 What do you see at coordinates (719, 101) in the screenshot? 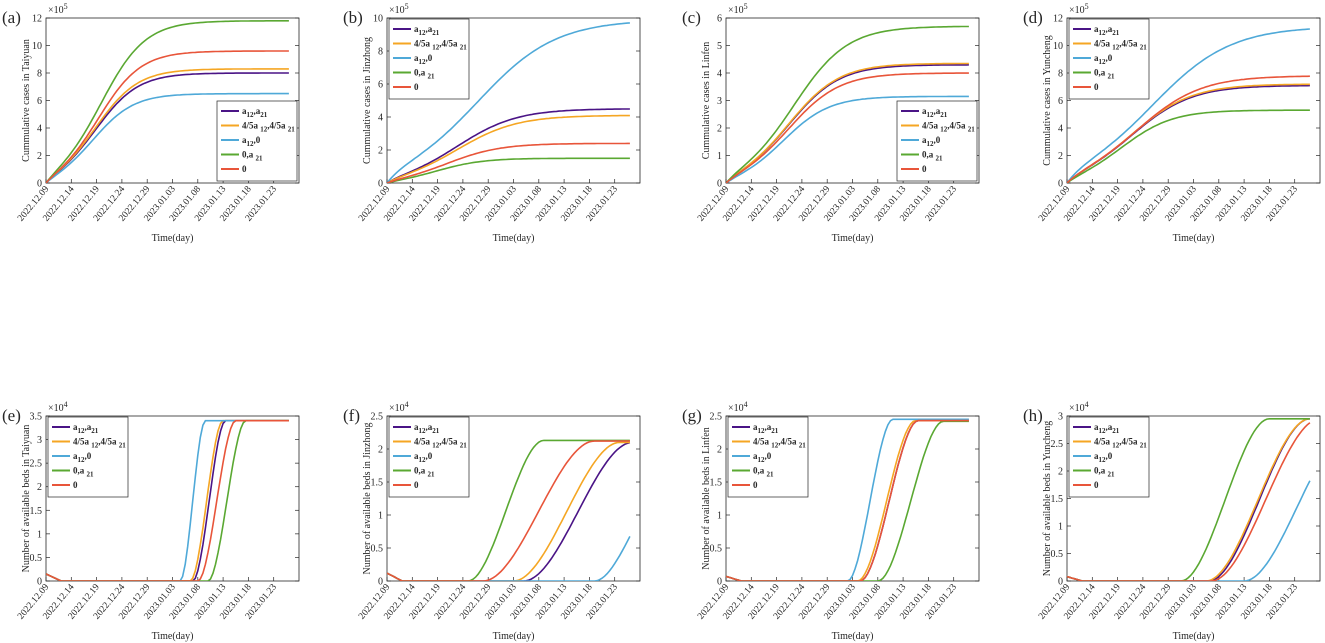
I see `y-tick-label: 3` at bounding box center [719, 101].